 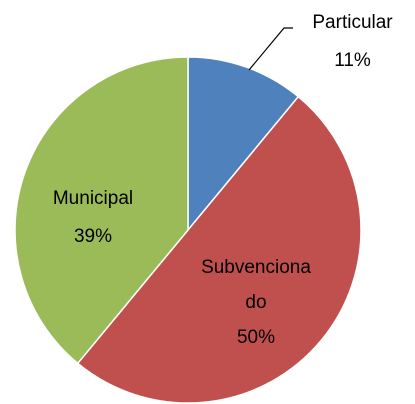 What do you see at coordinates (243, 144) in the screenshot?
I see `pie-slice` at bounding box center [243, 144].